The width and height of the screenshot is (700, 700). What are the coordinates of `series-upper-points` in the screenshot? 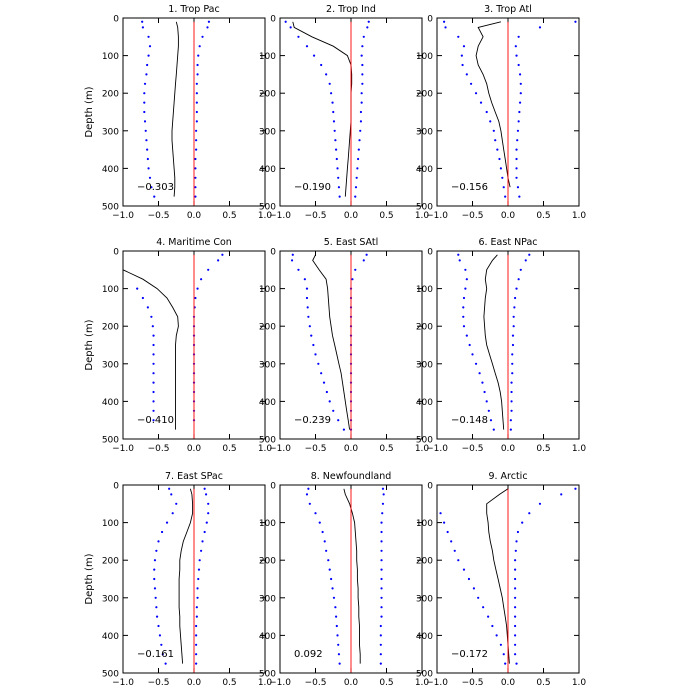 It's located at (545, 109).